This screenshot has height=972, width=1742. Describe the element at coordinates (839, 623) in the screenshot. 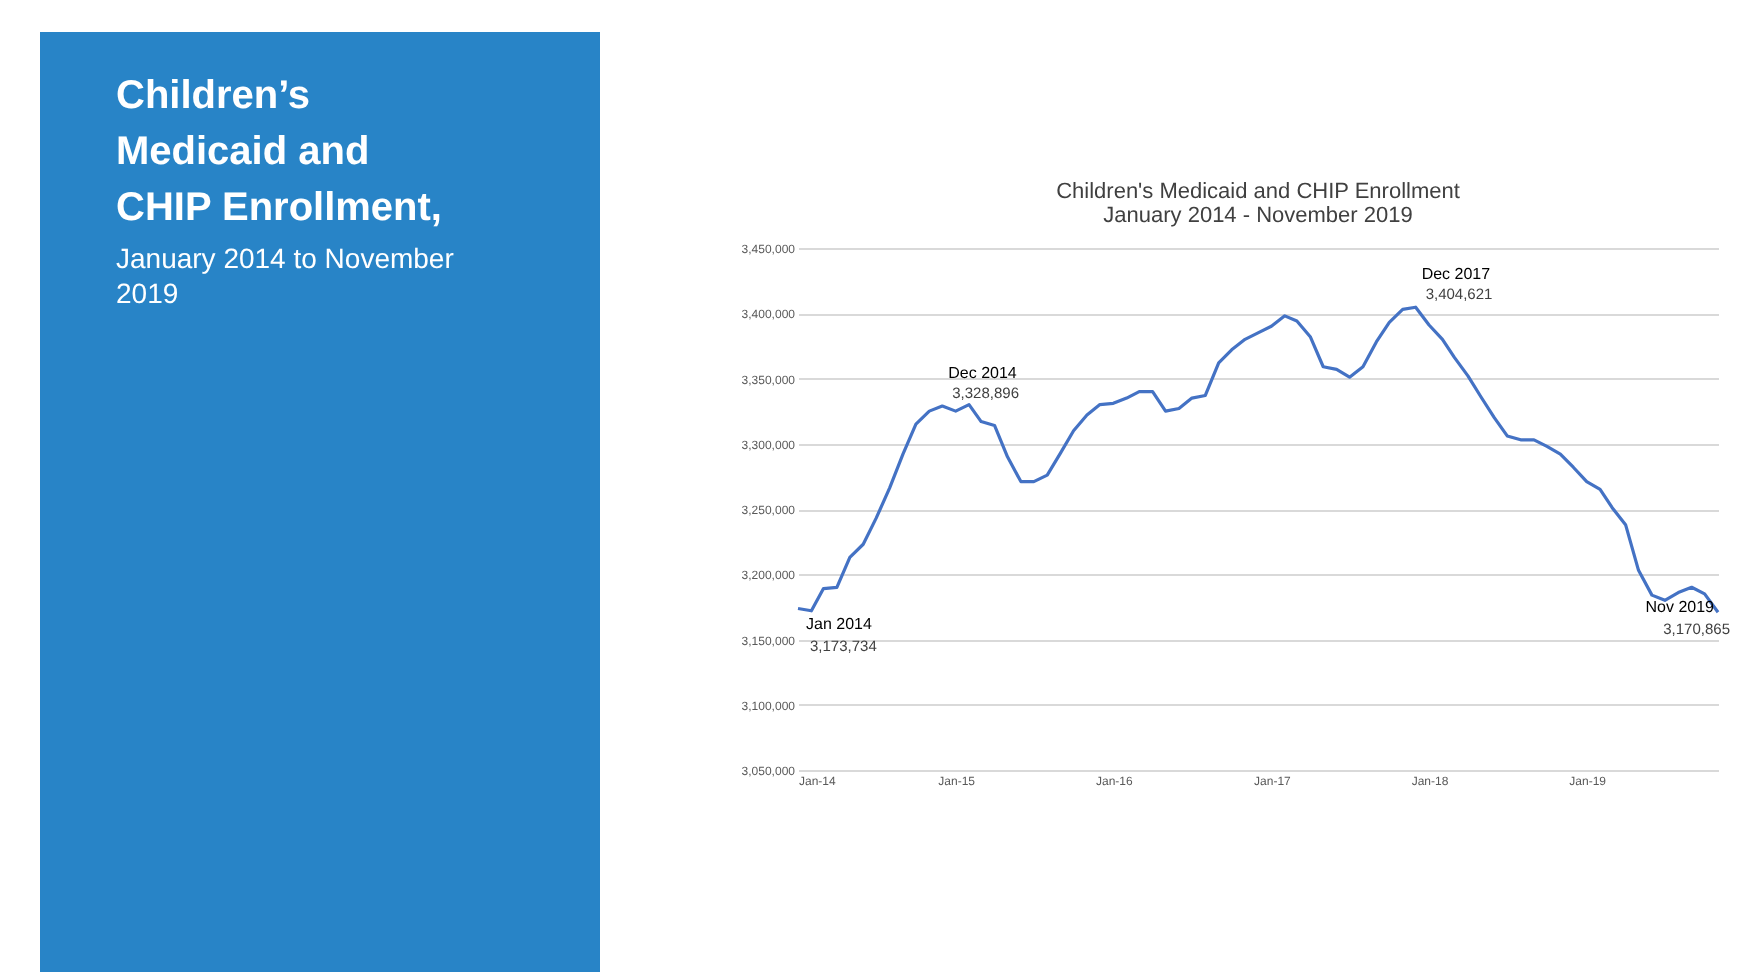

I see `annotation: Jan 2014` at that location.